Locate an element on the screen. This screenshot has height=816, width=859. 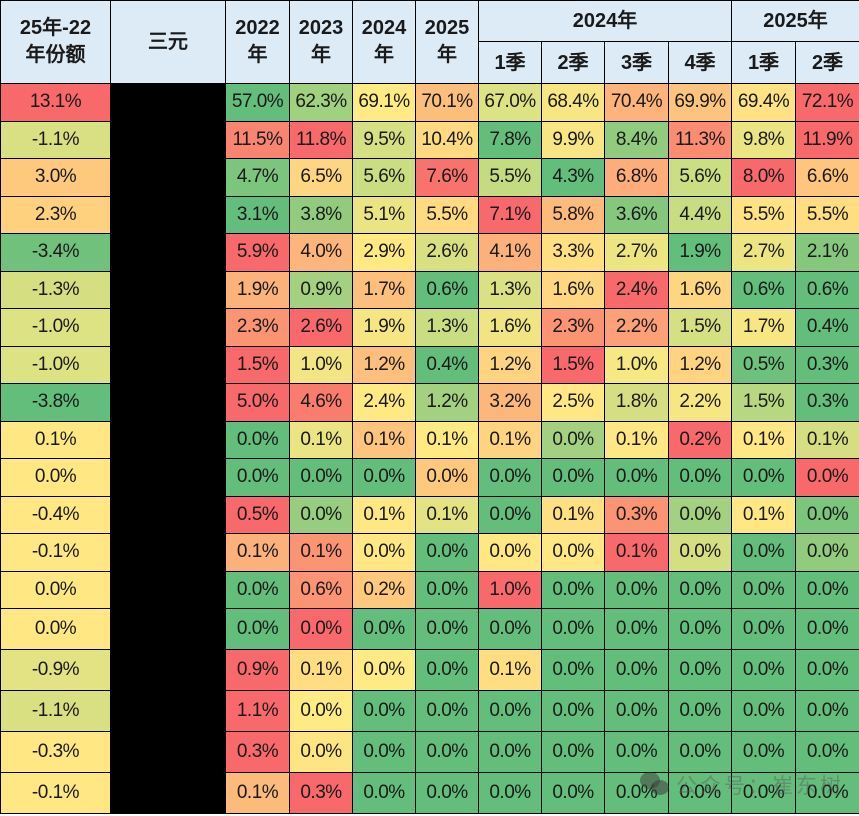
share-value-cell: 2.2% is located at coordinates (636, 327).